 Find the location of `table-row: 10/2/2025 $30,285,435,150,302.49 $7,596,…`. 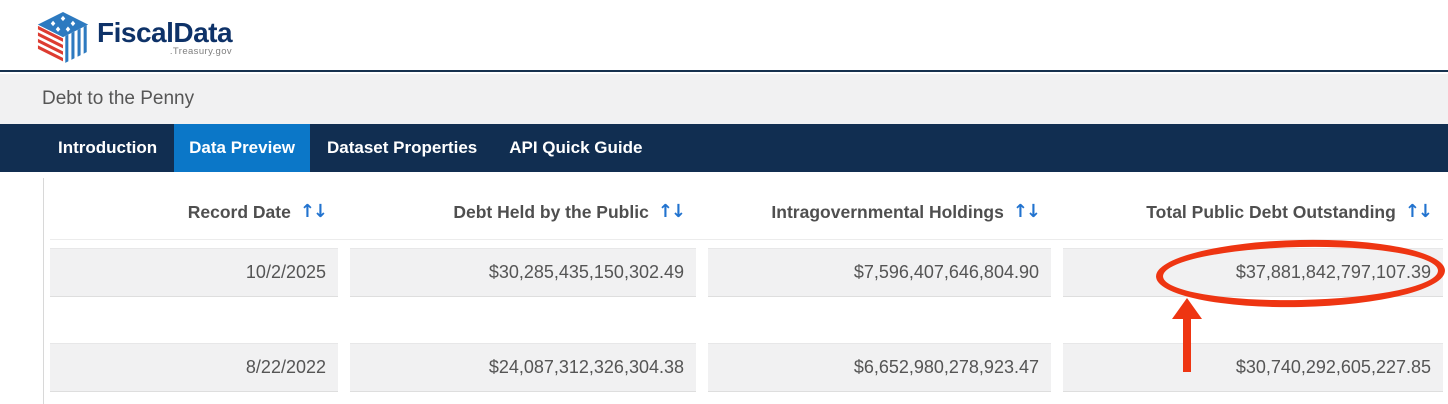

table-row: 10/2/2025 $30,285,435,150,302.49 $7,596,… is located at coordinates (746, 272).